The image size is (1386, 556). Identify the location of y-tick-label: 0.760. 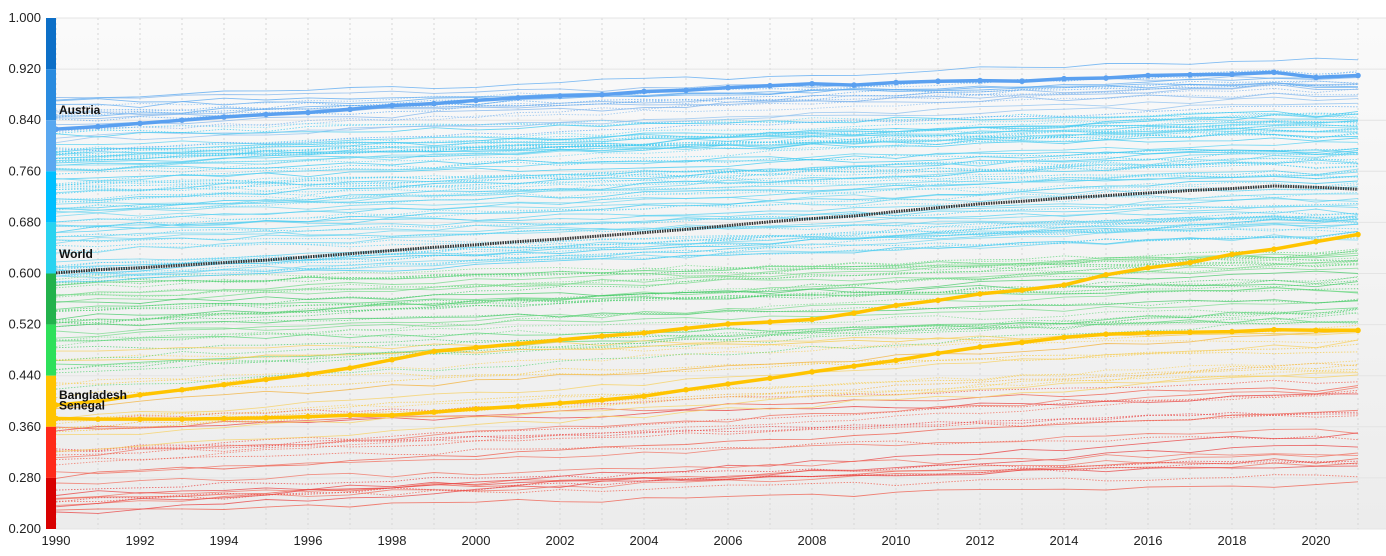
(24, 170).